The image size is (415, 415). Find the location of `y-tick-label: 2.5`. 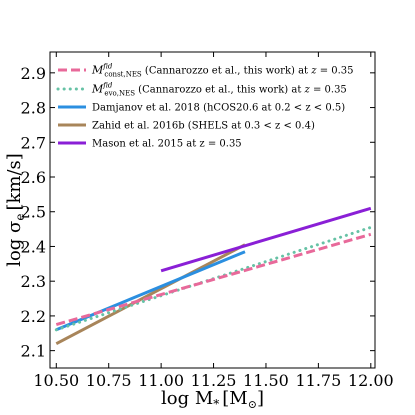

y-tick-label: 2.5 is located at coordinates (33, 212).